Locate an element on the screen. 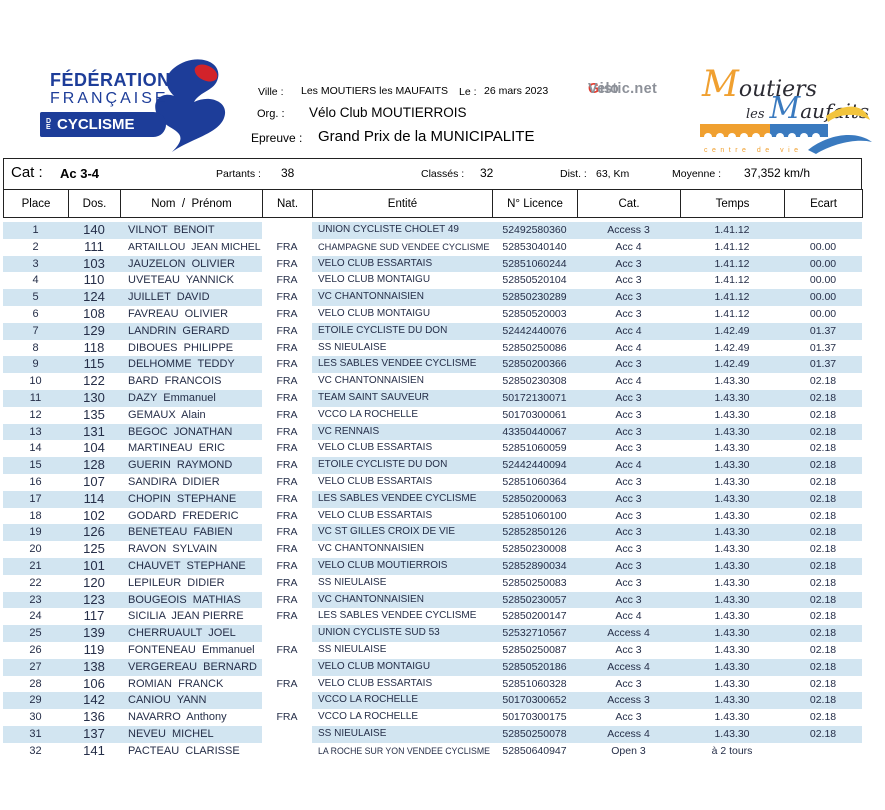  cell-cat: Access 3 is located at coordinates (628, 230).